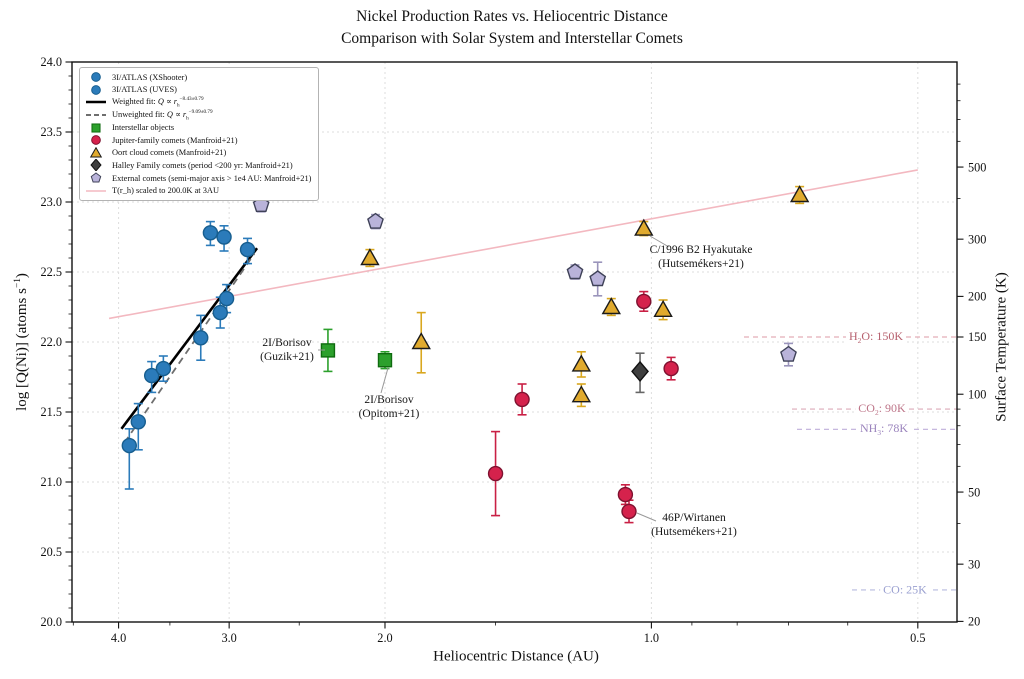  I want to click on y-right-tick-label: 100, so click(977, 394).